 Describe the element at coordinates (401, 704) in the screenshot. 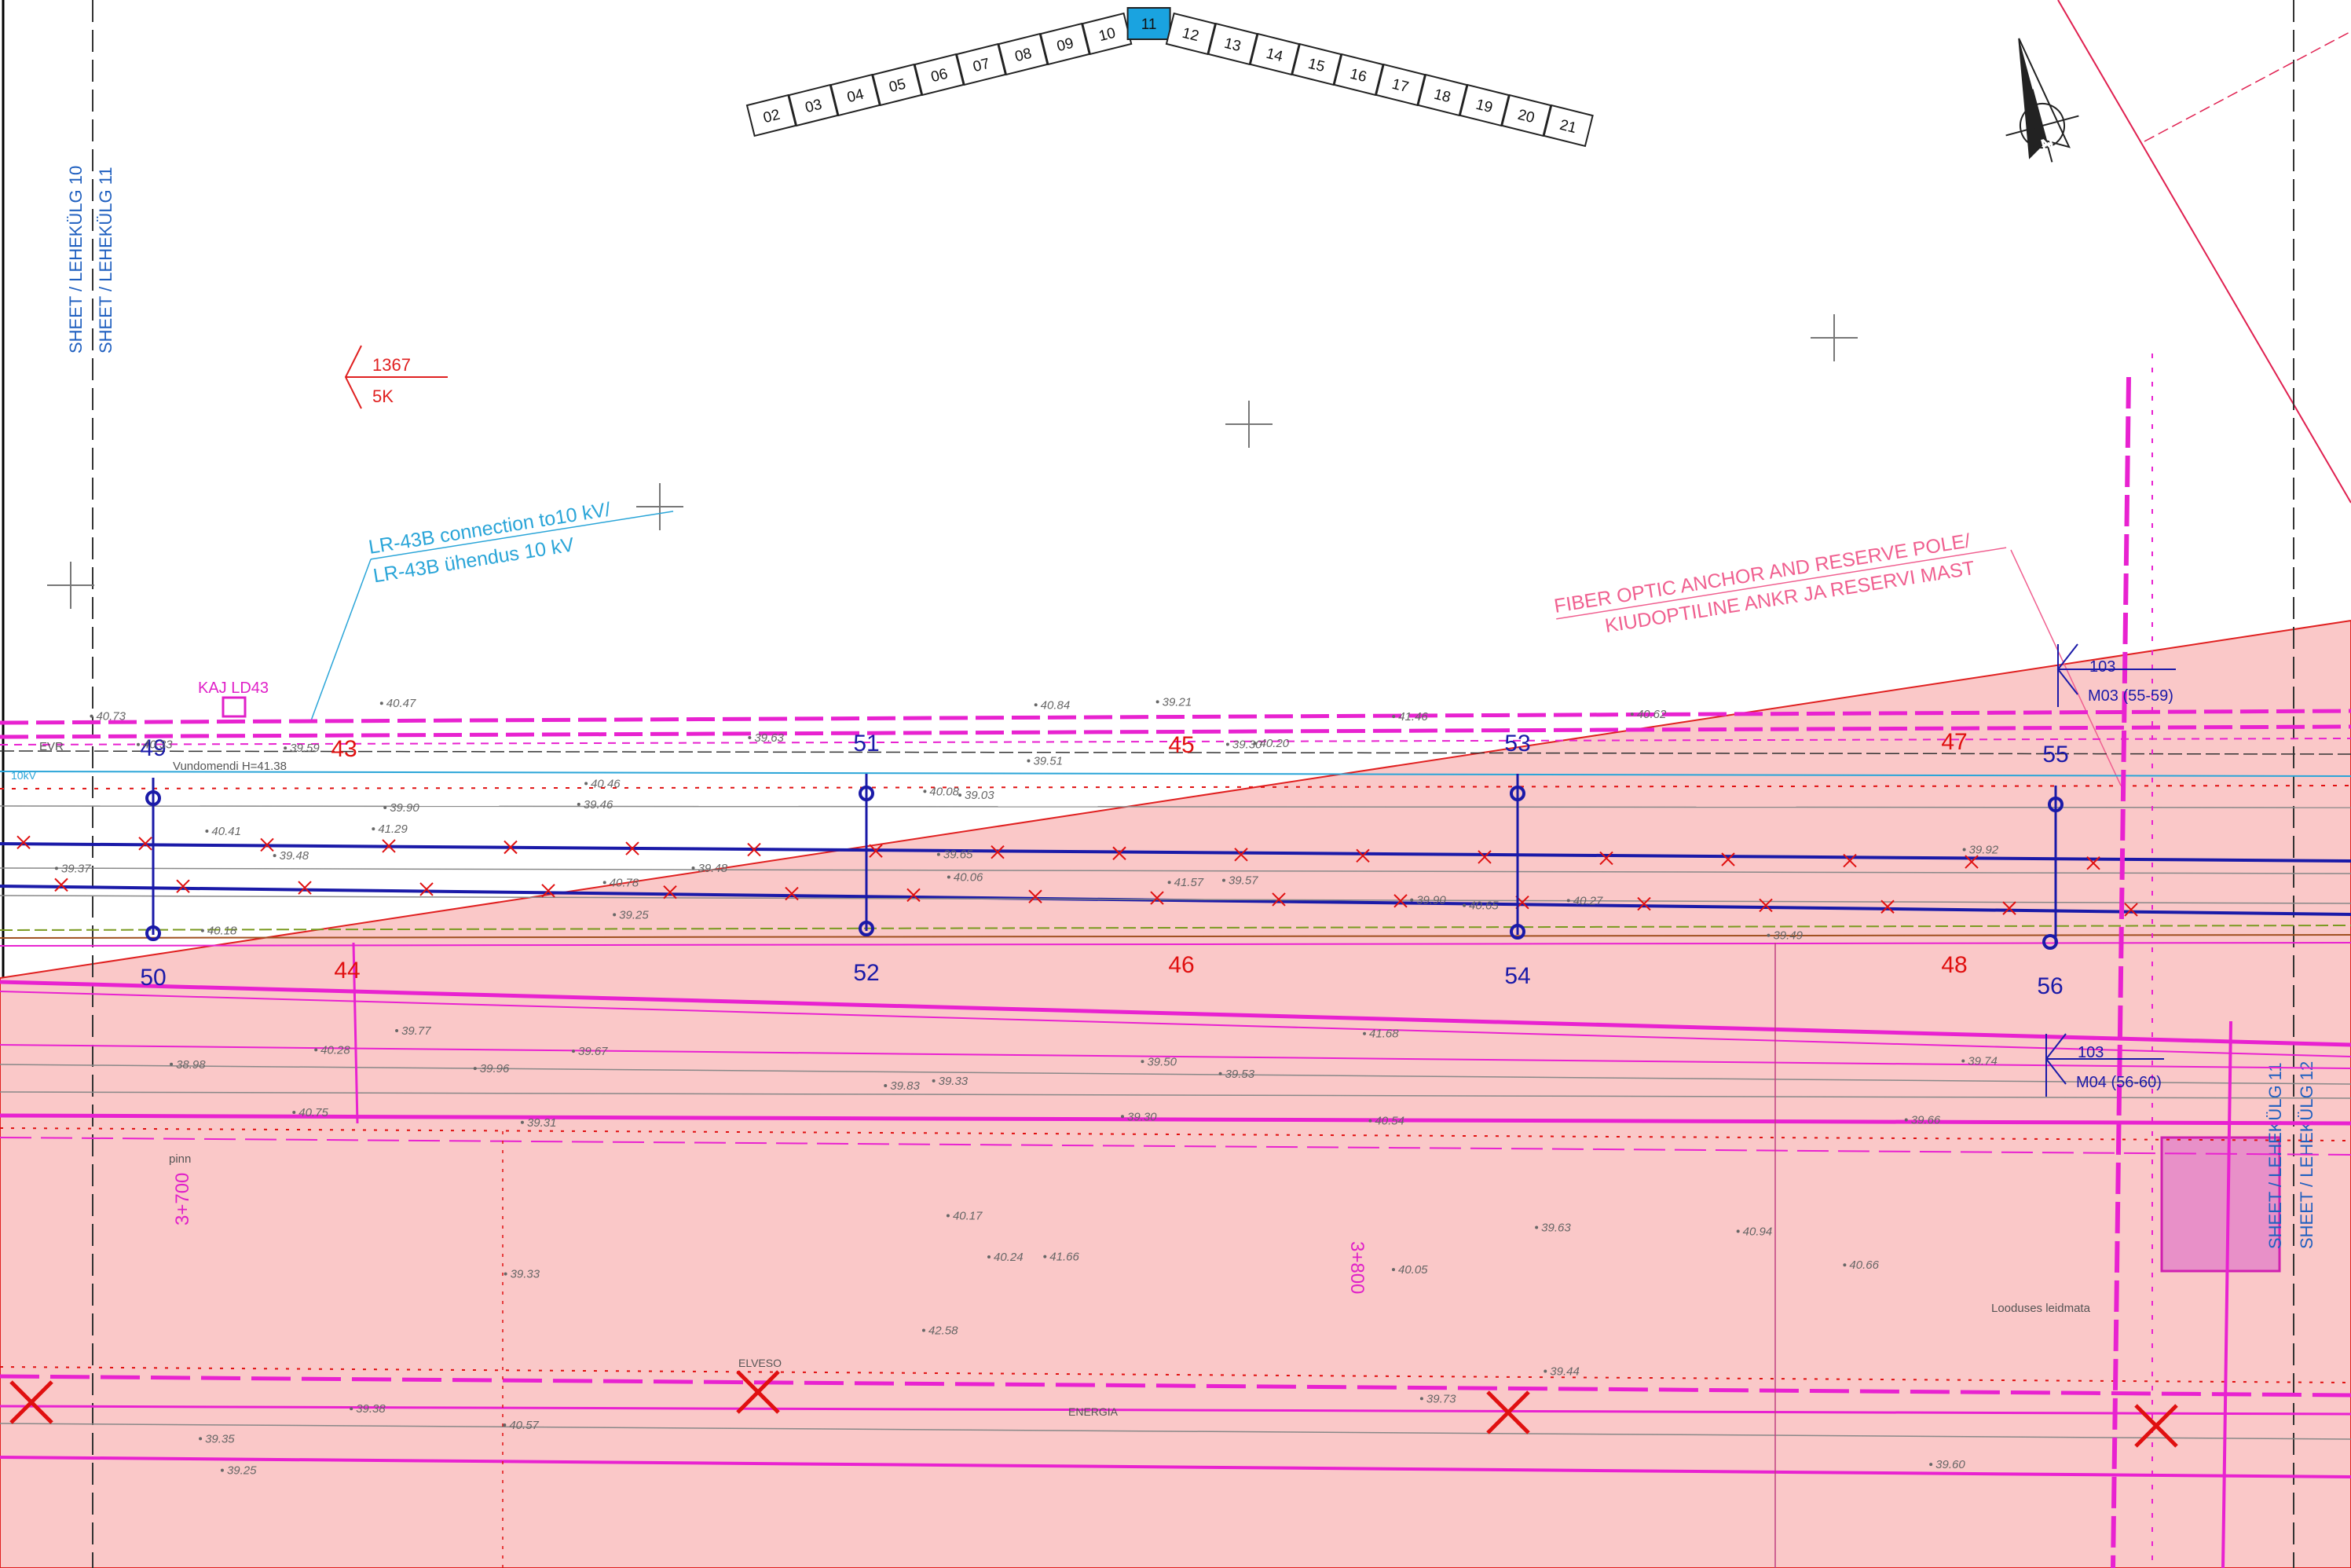

I see `svg-text: 40.47` at that location.